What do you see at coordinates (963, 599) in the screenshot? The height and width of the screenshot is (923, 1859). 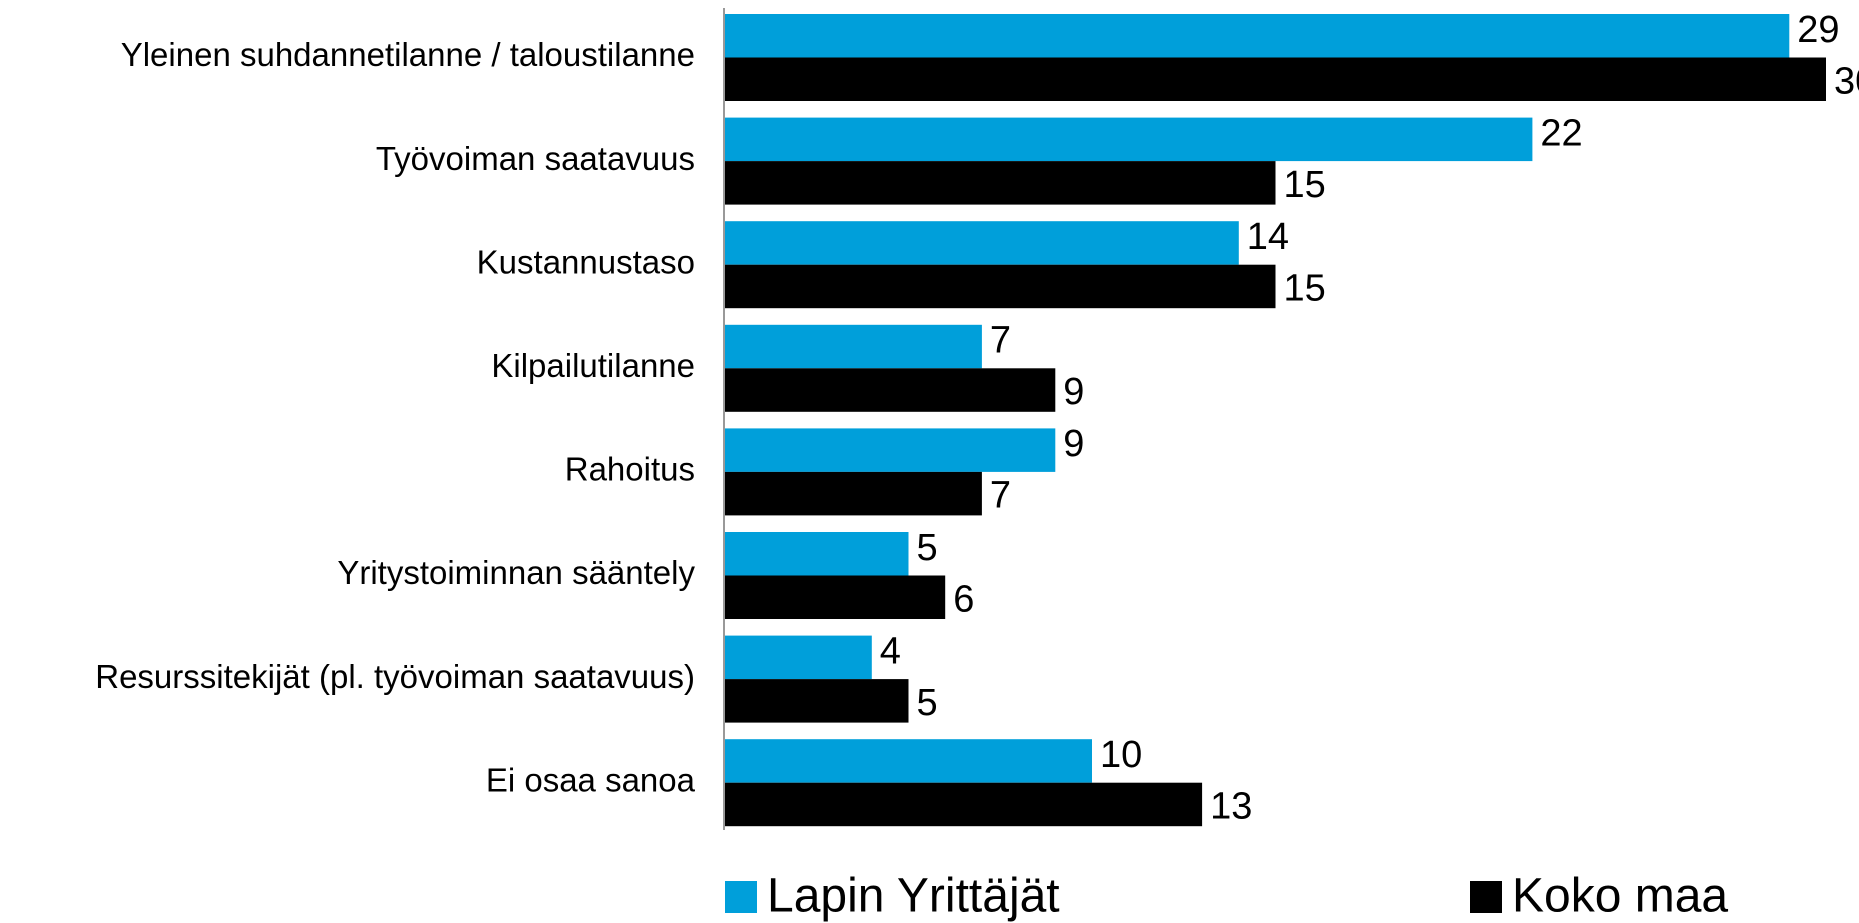 I see `value-label: 6` at bounding box center [963, 599].